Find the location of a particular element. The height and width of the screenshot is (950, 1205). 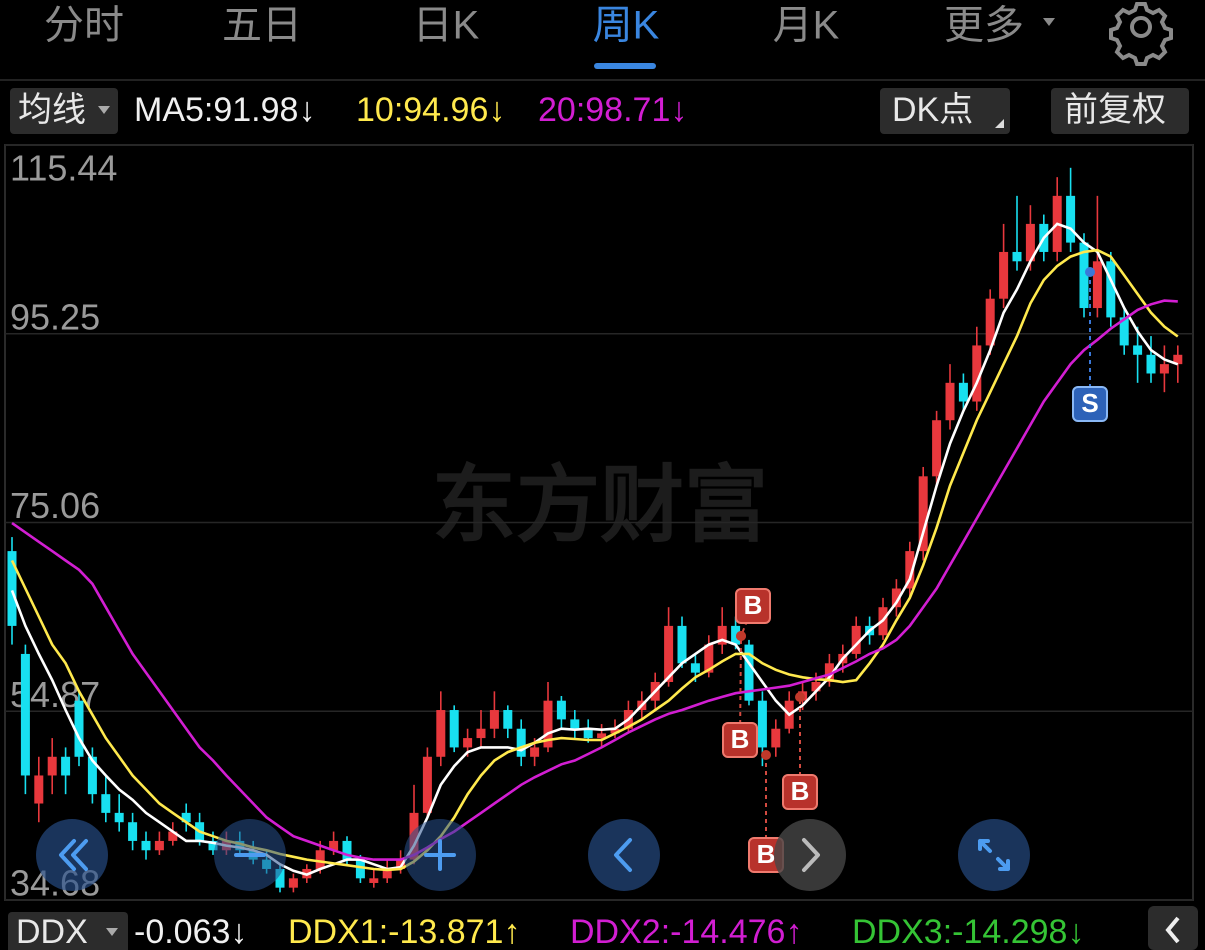

ddx2-value: DDX2:-14.476↑ is located at coordinates (686, 931).